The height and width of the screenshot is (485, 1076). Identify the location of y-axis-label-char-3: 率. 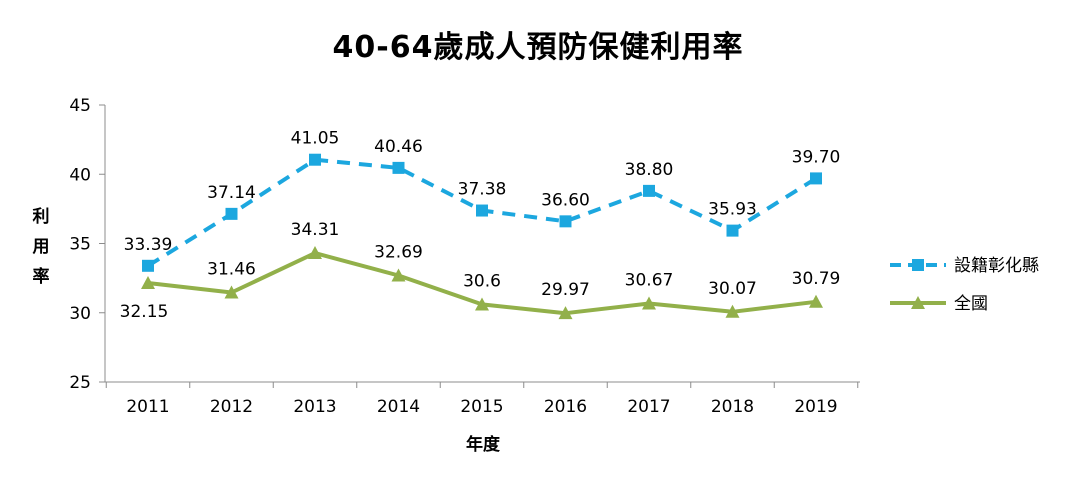
(41, 277).